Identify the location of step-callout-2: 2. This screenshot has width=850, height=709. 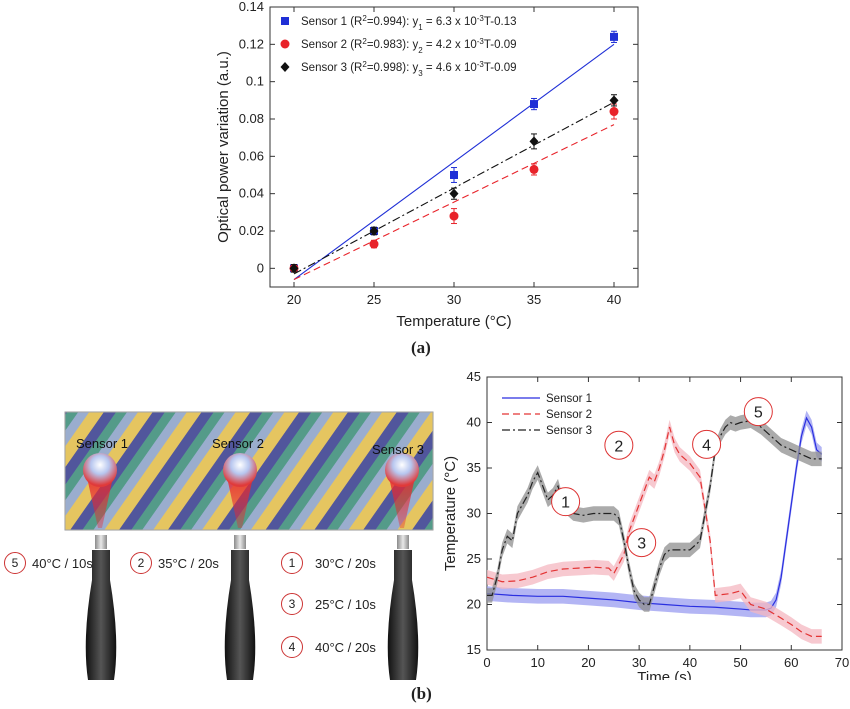
(619, 445).